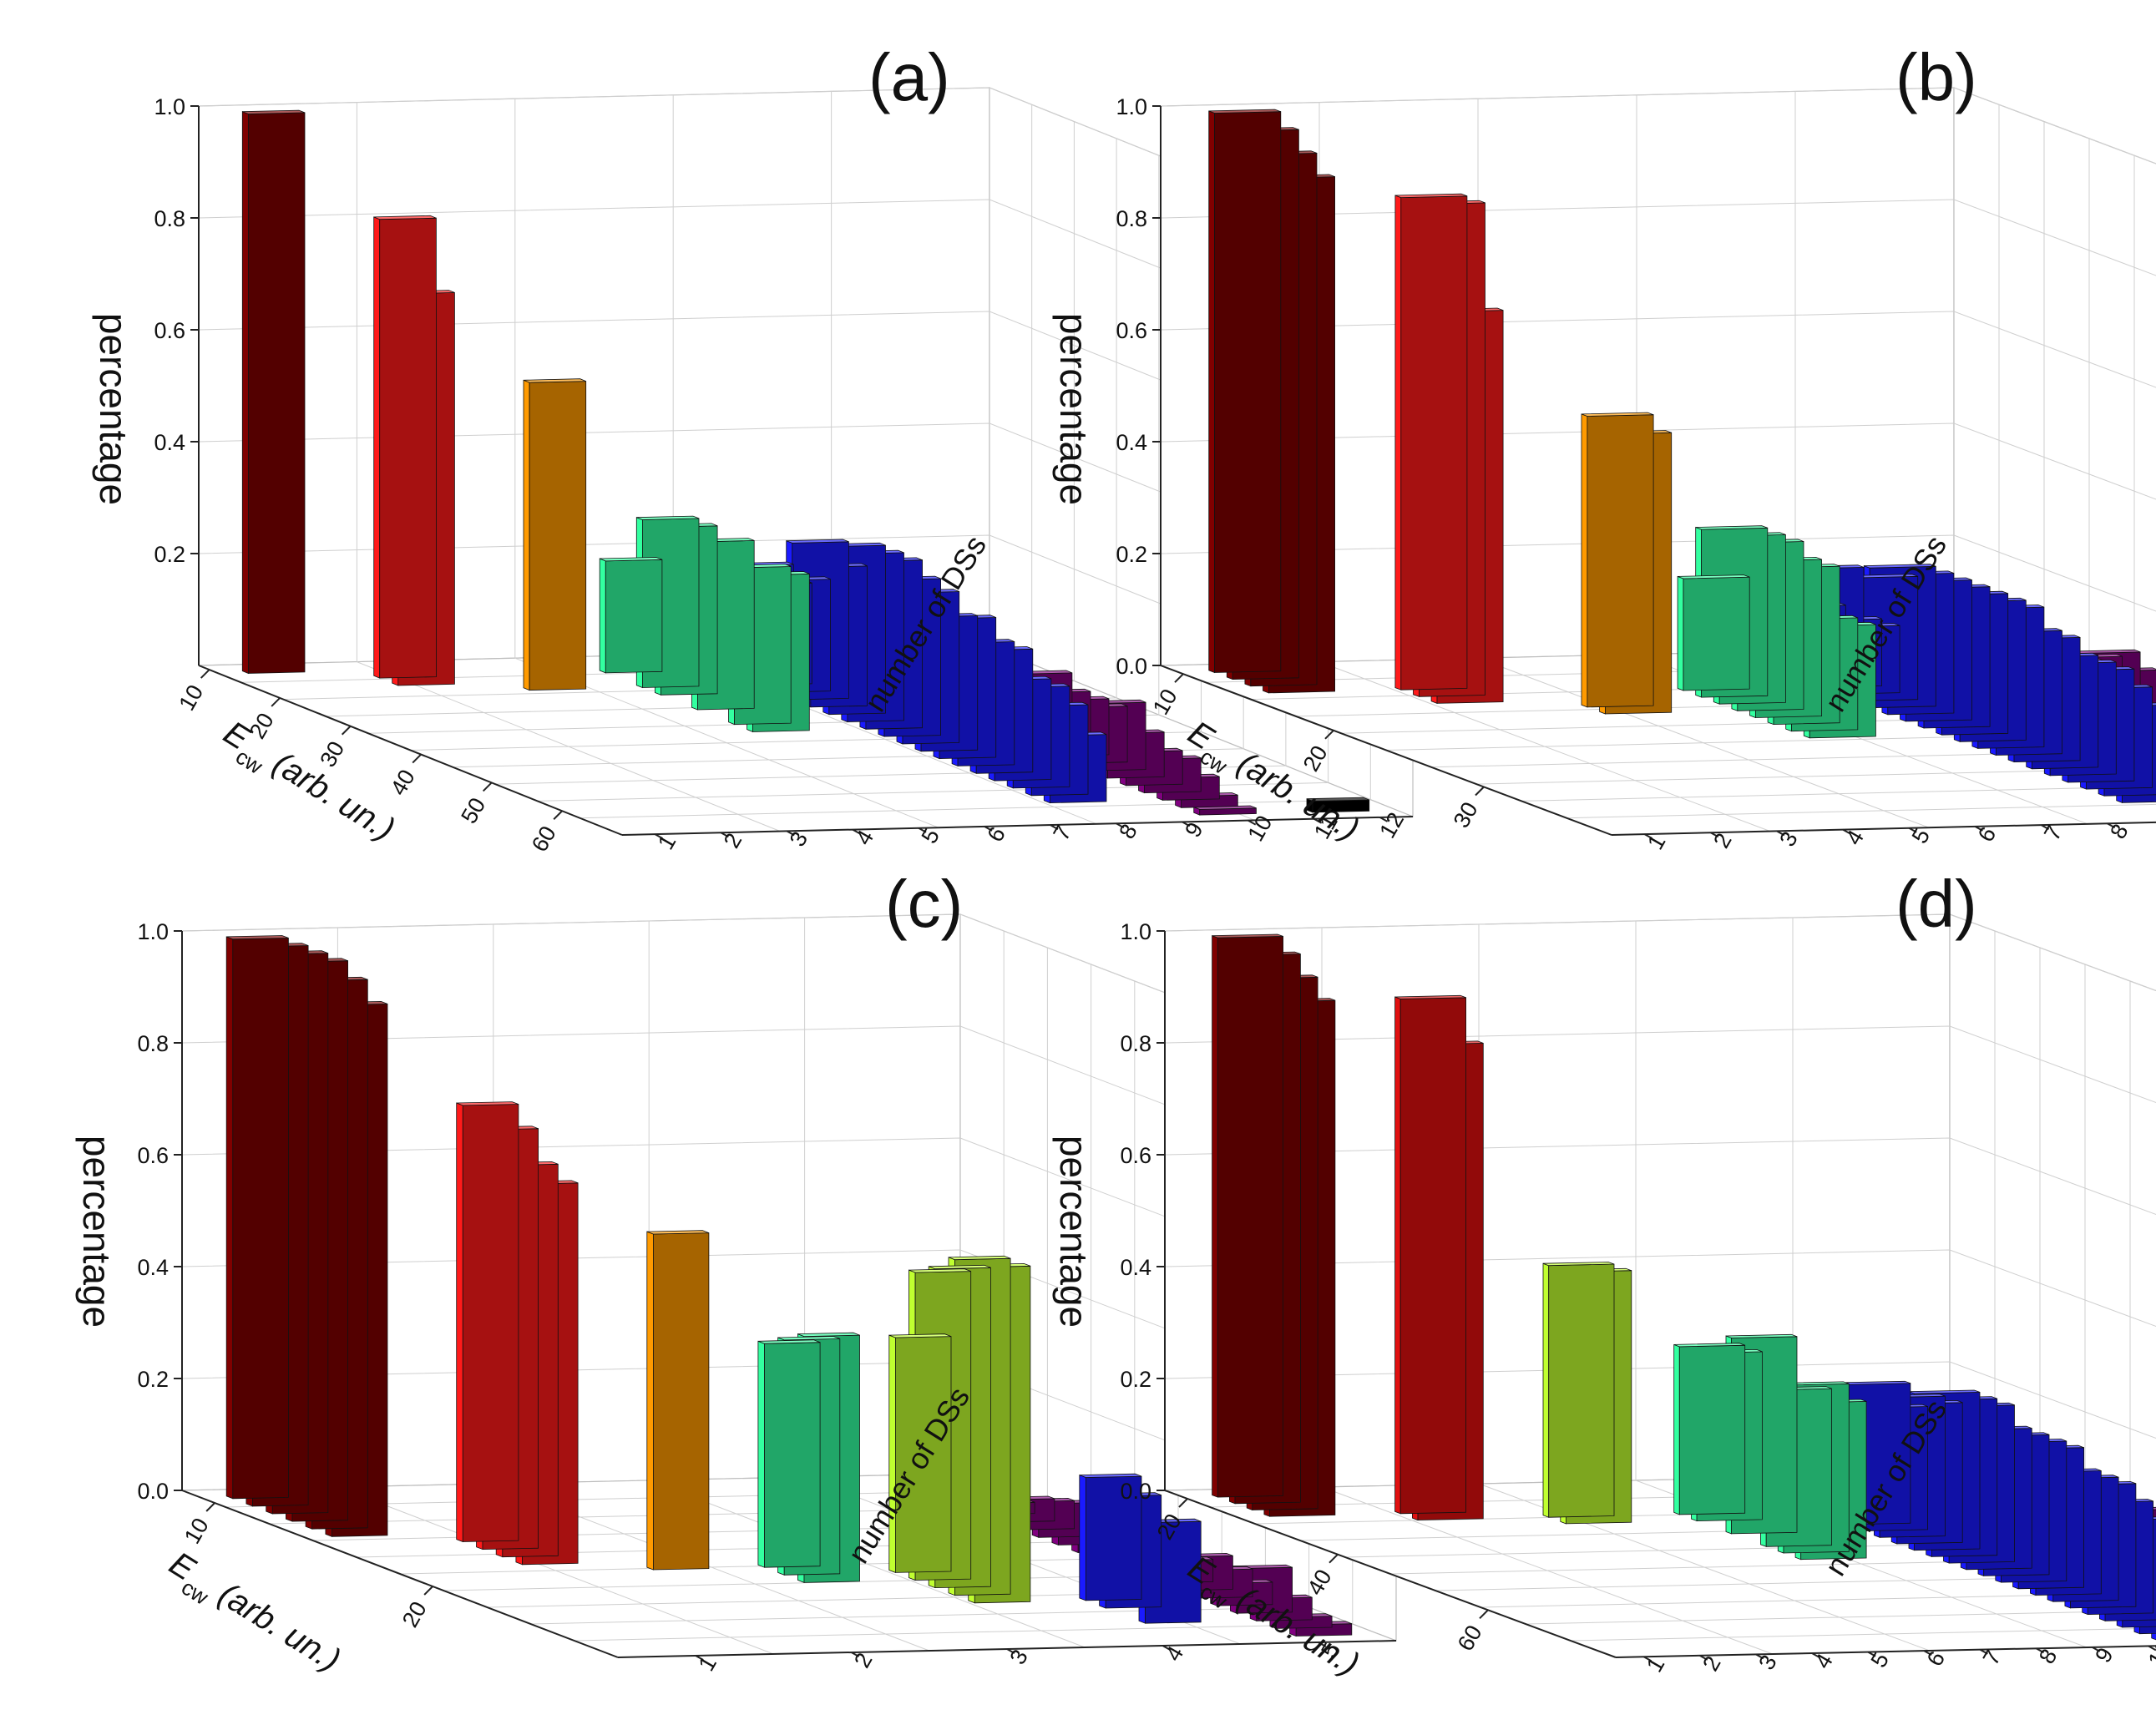  I want to click on ecw-tick-label: 30, so click(1466, 814).